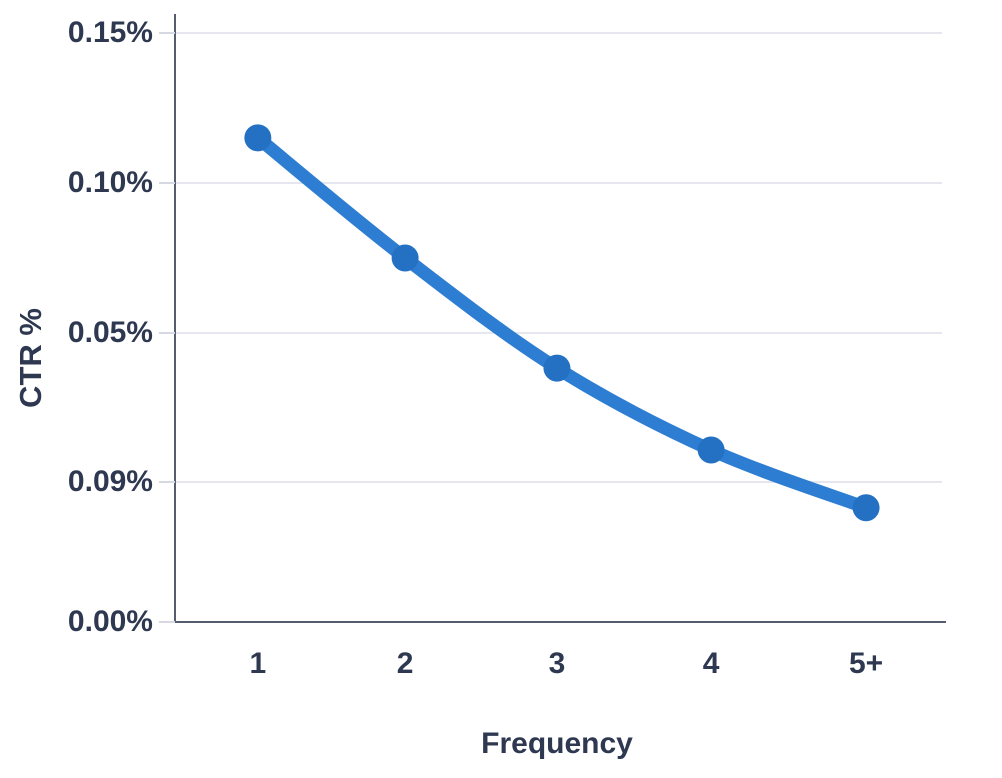 This screenshot has height=778, width=1002. What do you see at coordinates (110, 332) in the screenshot?
I see `y-tick-label: 0.05%` at bounding box center [110, 332].